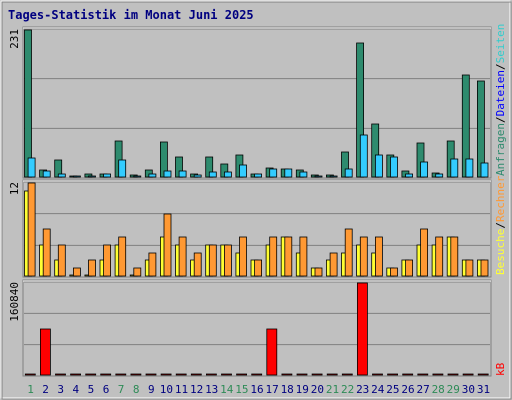  Describe the element at coordinates (136, 389) in the screenshot. I see `x-tick-label-8: 8` at that location.